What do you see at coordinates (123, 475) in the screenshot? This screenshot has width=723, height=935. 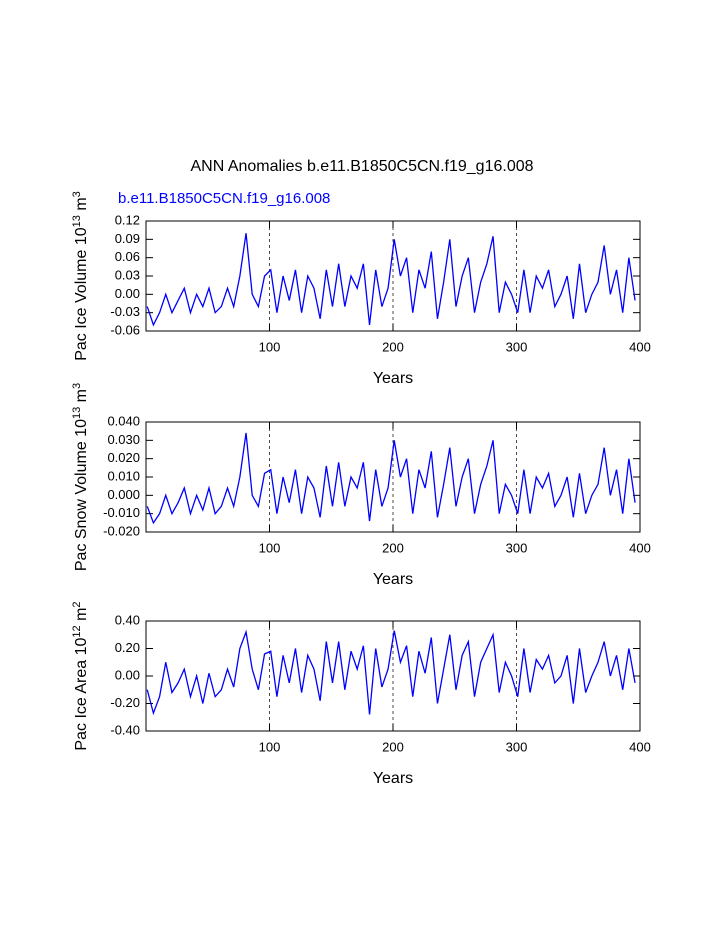 I see `y-tick-label: 0.010` at bounding box center [123, 475].